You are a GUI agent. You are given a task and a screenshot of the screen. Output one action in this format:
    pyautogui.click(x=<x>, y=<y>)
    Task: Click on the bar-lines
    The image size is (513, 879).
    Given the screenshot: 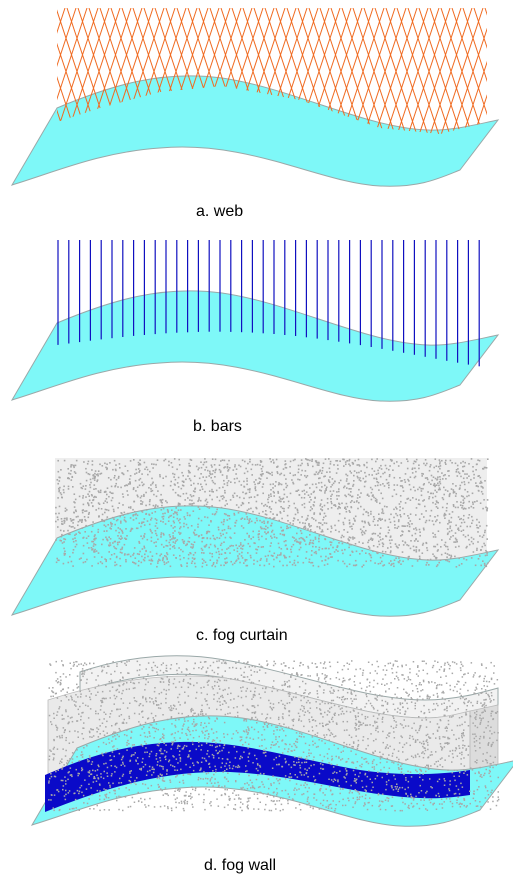 What is the action you would take?
    pyautogui.click(x=268, y=303)
    